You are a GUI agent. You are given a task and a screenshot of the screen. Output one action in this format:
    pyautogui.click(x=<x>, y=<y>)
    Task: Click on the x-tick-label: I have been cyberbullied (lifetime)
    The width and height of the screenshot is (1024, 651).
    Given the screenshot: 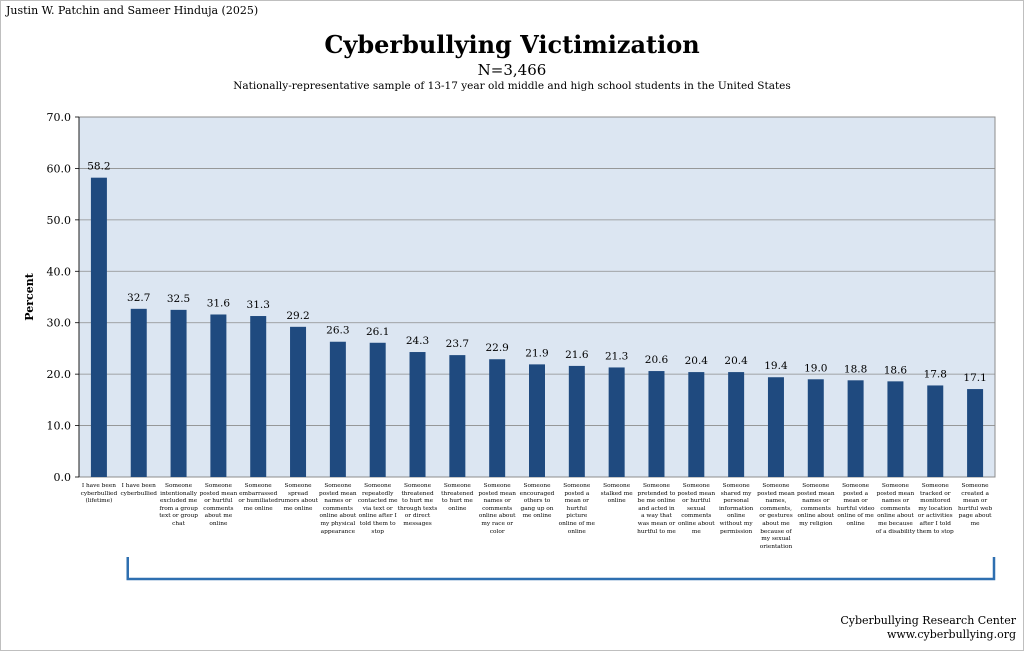 What is the action you would take?
    pyautogui.click(x=99, y=494)
    